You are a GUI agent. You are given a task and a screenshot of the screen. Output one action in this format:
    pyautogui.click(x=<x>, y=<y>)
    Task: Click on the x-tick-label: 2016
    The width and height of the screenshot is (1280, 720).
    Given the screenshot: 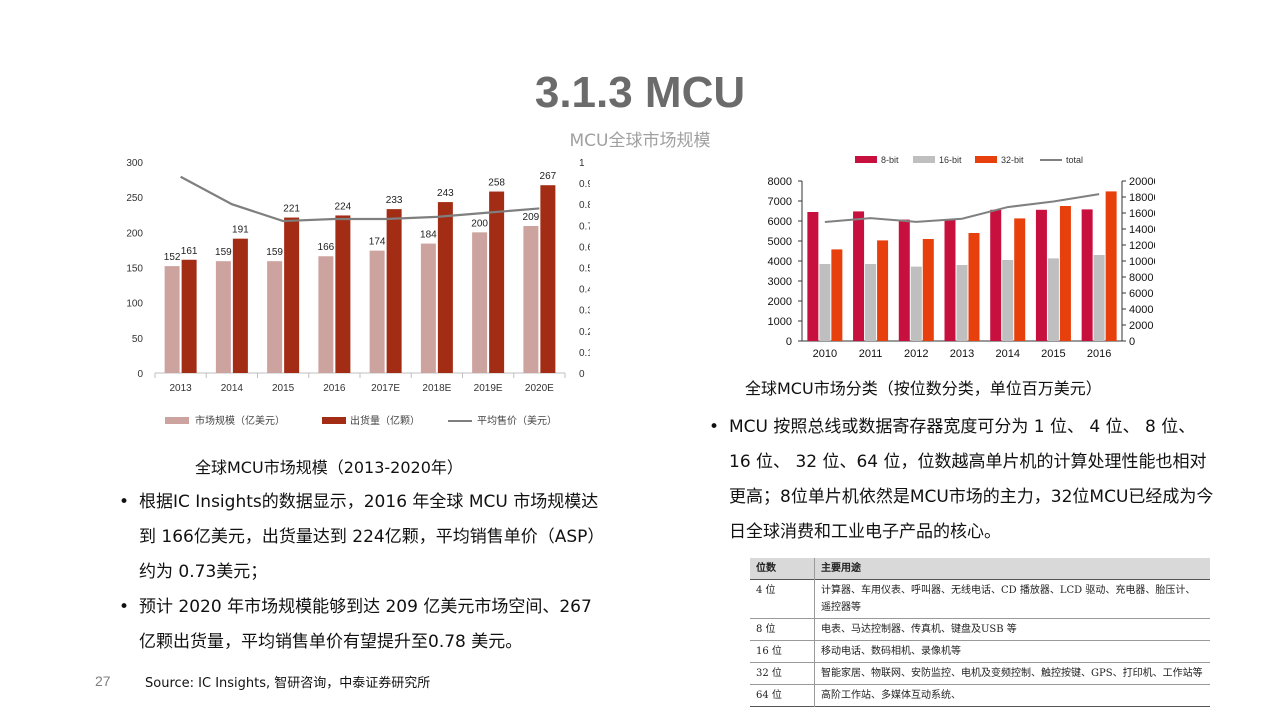 What is the action you would take?
    pyautogui.click(x=1099, y=354)
    